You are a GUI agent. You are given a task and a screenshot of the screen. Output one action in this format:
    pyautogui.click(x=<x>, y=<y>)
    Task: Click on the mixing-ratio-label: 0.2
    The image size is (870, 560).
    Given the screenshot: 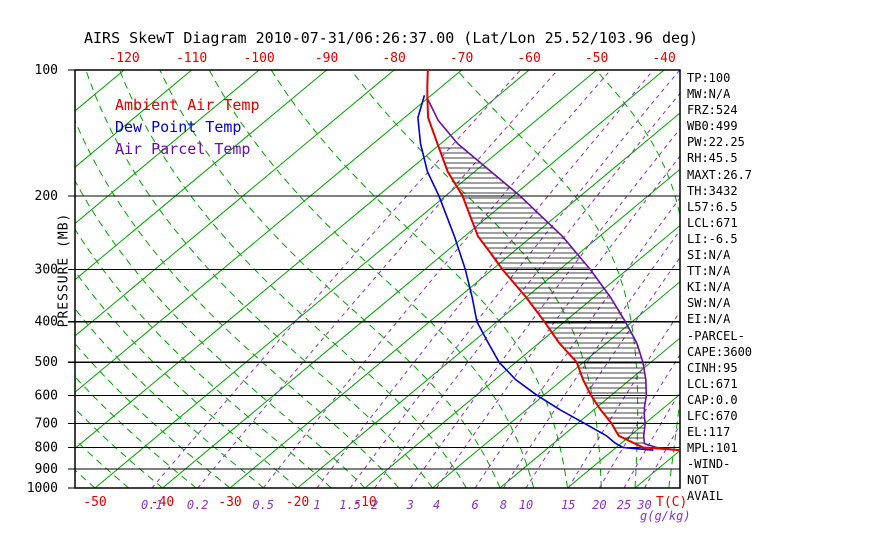 What is the action you would take?
    pyautogui.click(x=198, y=505)
    